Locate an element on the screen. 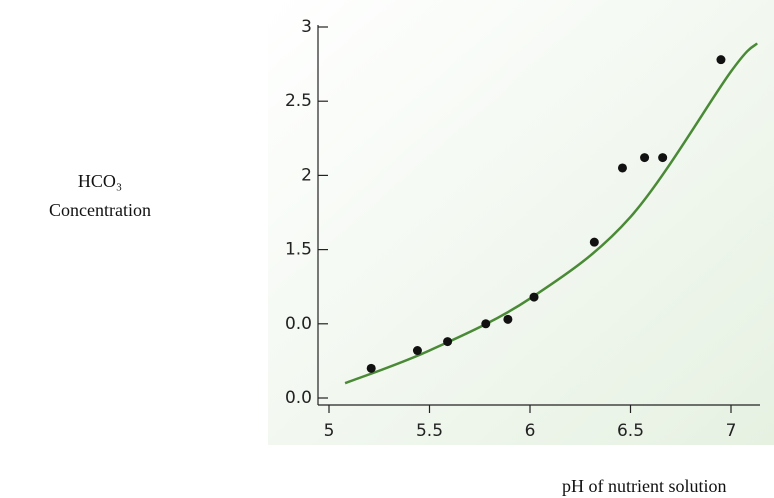  y-axis-label: HCO₃ is located at coordinates (100, 181).